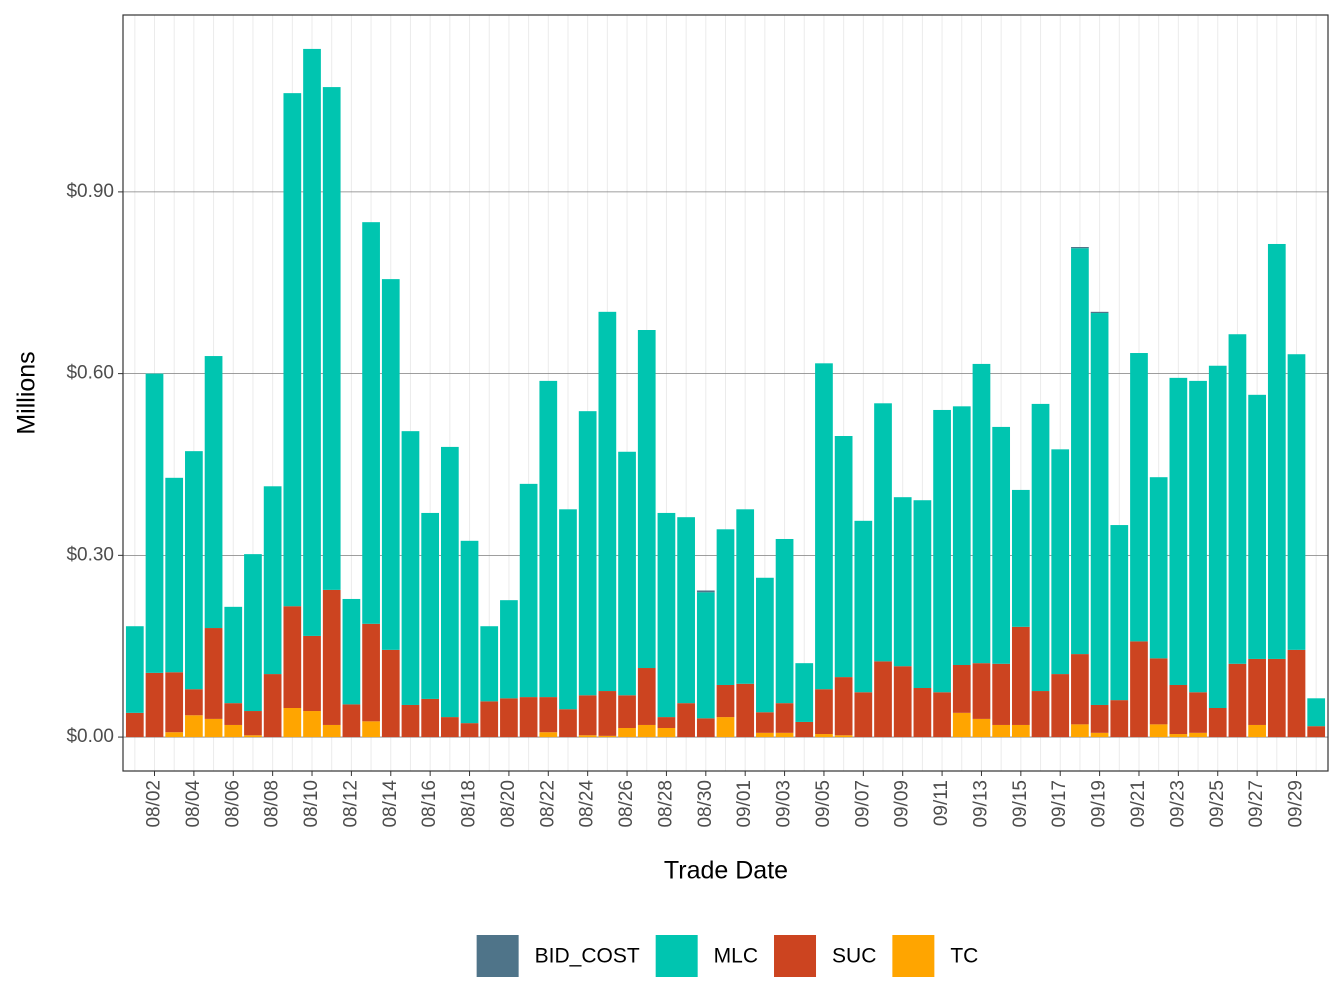 This screenshot has width=1344, height=1008. Describe the element at coordinates (726, 871) in the screenshot. I see `x-axis-title: Trade Date` at that location.